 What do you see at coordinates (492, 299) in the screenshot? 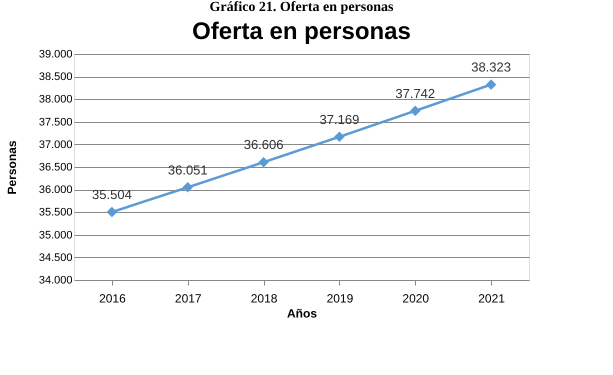
I see `x-tick-label: 2021` at bounding box center [492, 299].